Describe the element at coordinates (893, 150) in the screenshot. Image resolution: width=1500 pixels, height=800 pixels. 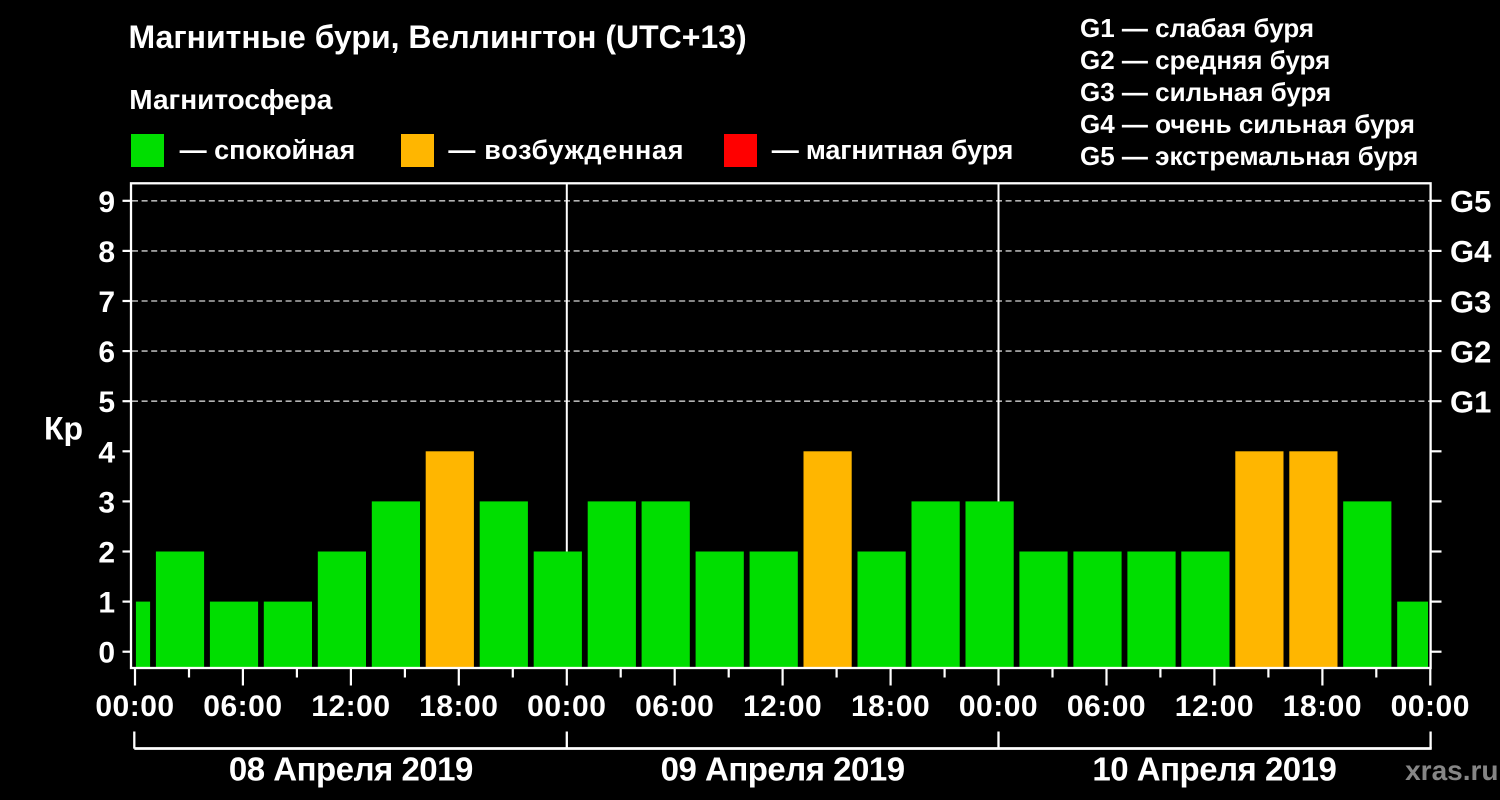
I see `svg-text: — магнитная буря` at that location.